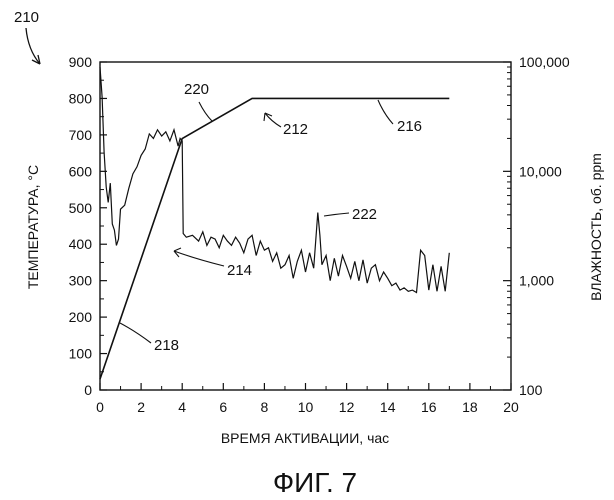 This screenshot has width=614, height=500. I want to click on right-axis-title: ВЛАЖНОСТЬ, об. ppm, so click(596, 227).